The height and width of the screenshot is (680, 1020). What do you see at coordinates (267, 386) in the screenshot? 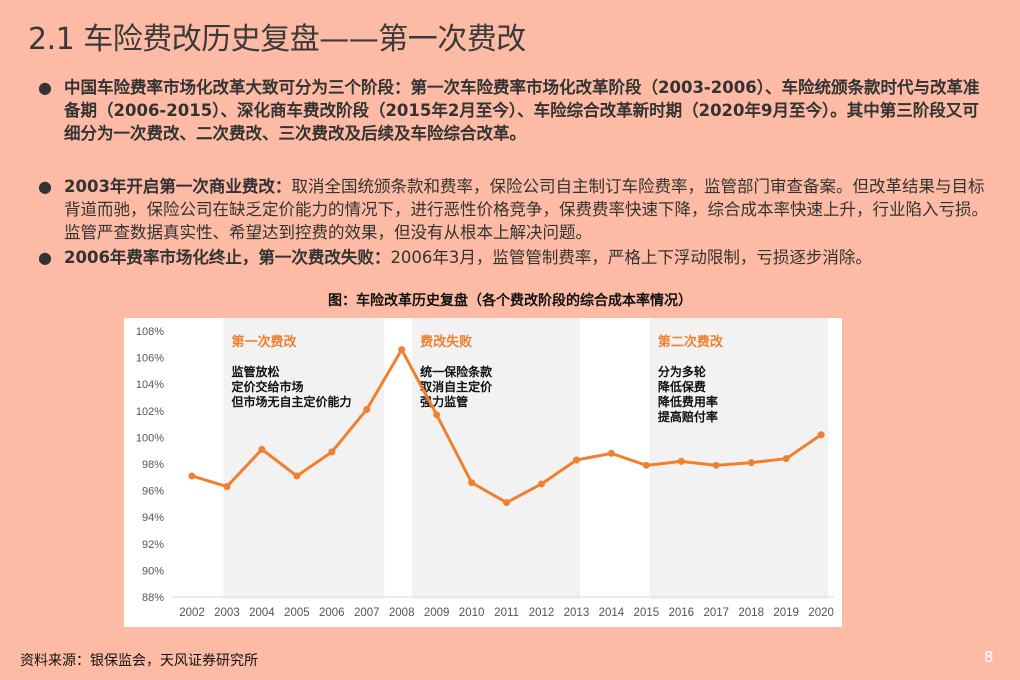
I see `phase-note: 定价交给市场` at bounding box center [267, 386].